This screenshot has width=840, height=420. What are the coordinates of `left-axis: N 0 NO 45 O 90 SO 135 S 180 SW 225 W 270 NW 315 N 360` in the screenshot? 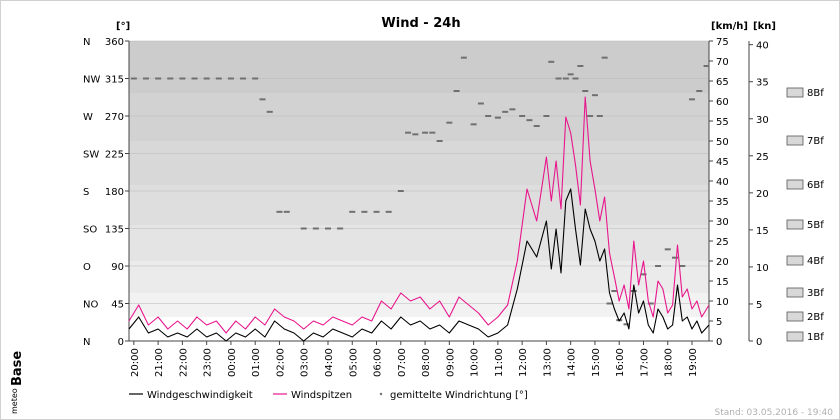 It's located at (106, 192).